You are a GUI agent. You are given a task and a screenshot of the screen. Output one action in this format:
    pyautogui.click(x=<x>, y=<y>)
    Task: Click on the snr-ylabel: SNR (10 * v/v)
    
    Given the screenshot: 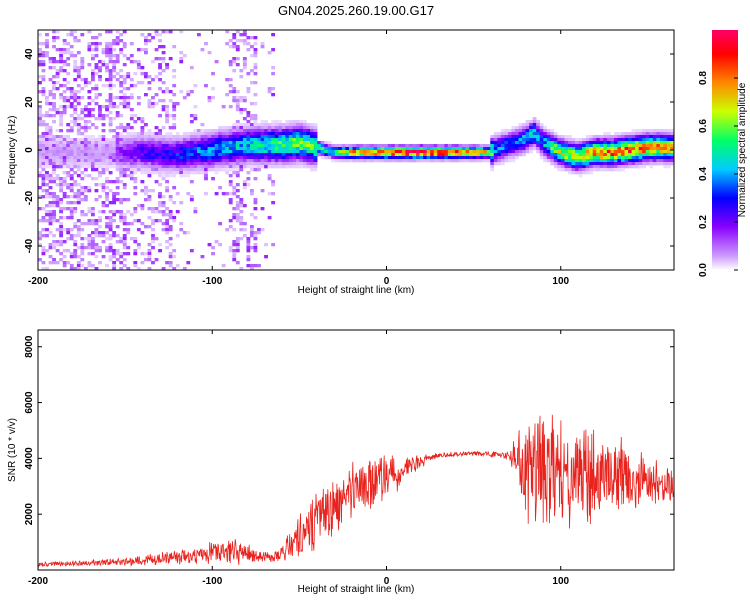 What is the action you would take?
    pyautogui.click(x=12, y=450)
    